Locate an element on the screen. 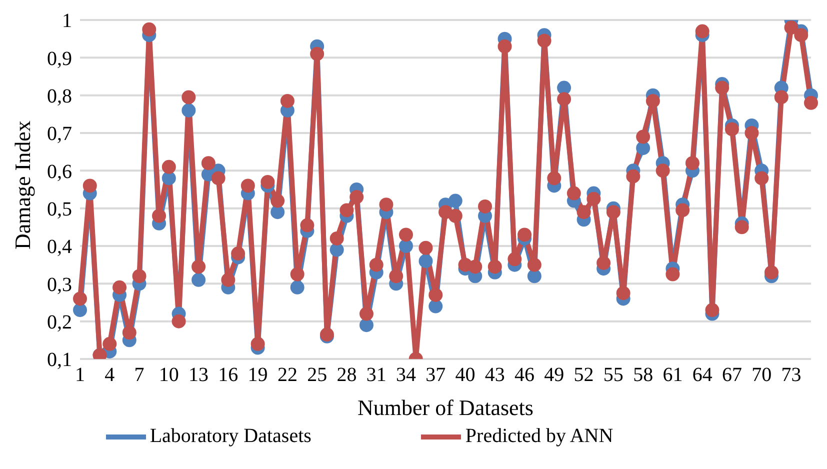 The image size is (827, 469). x-tick-label: 64 is located at coordinates (702, 375).